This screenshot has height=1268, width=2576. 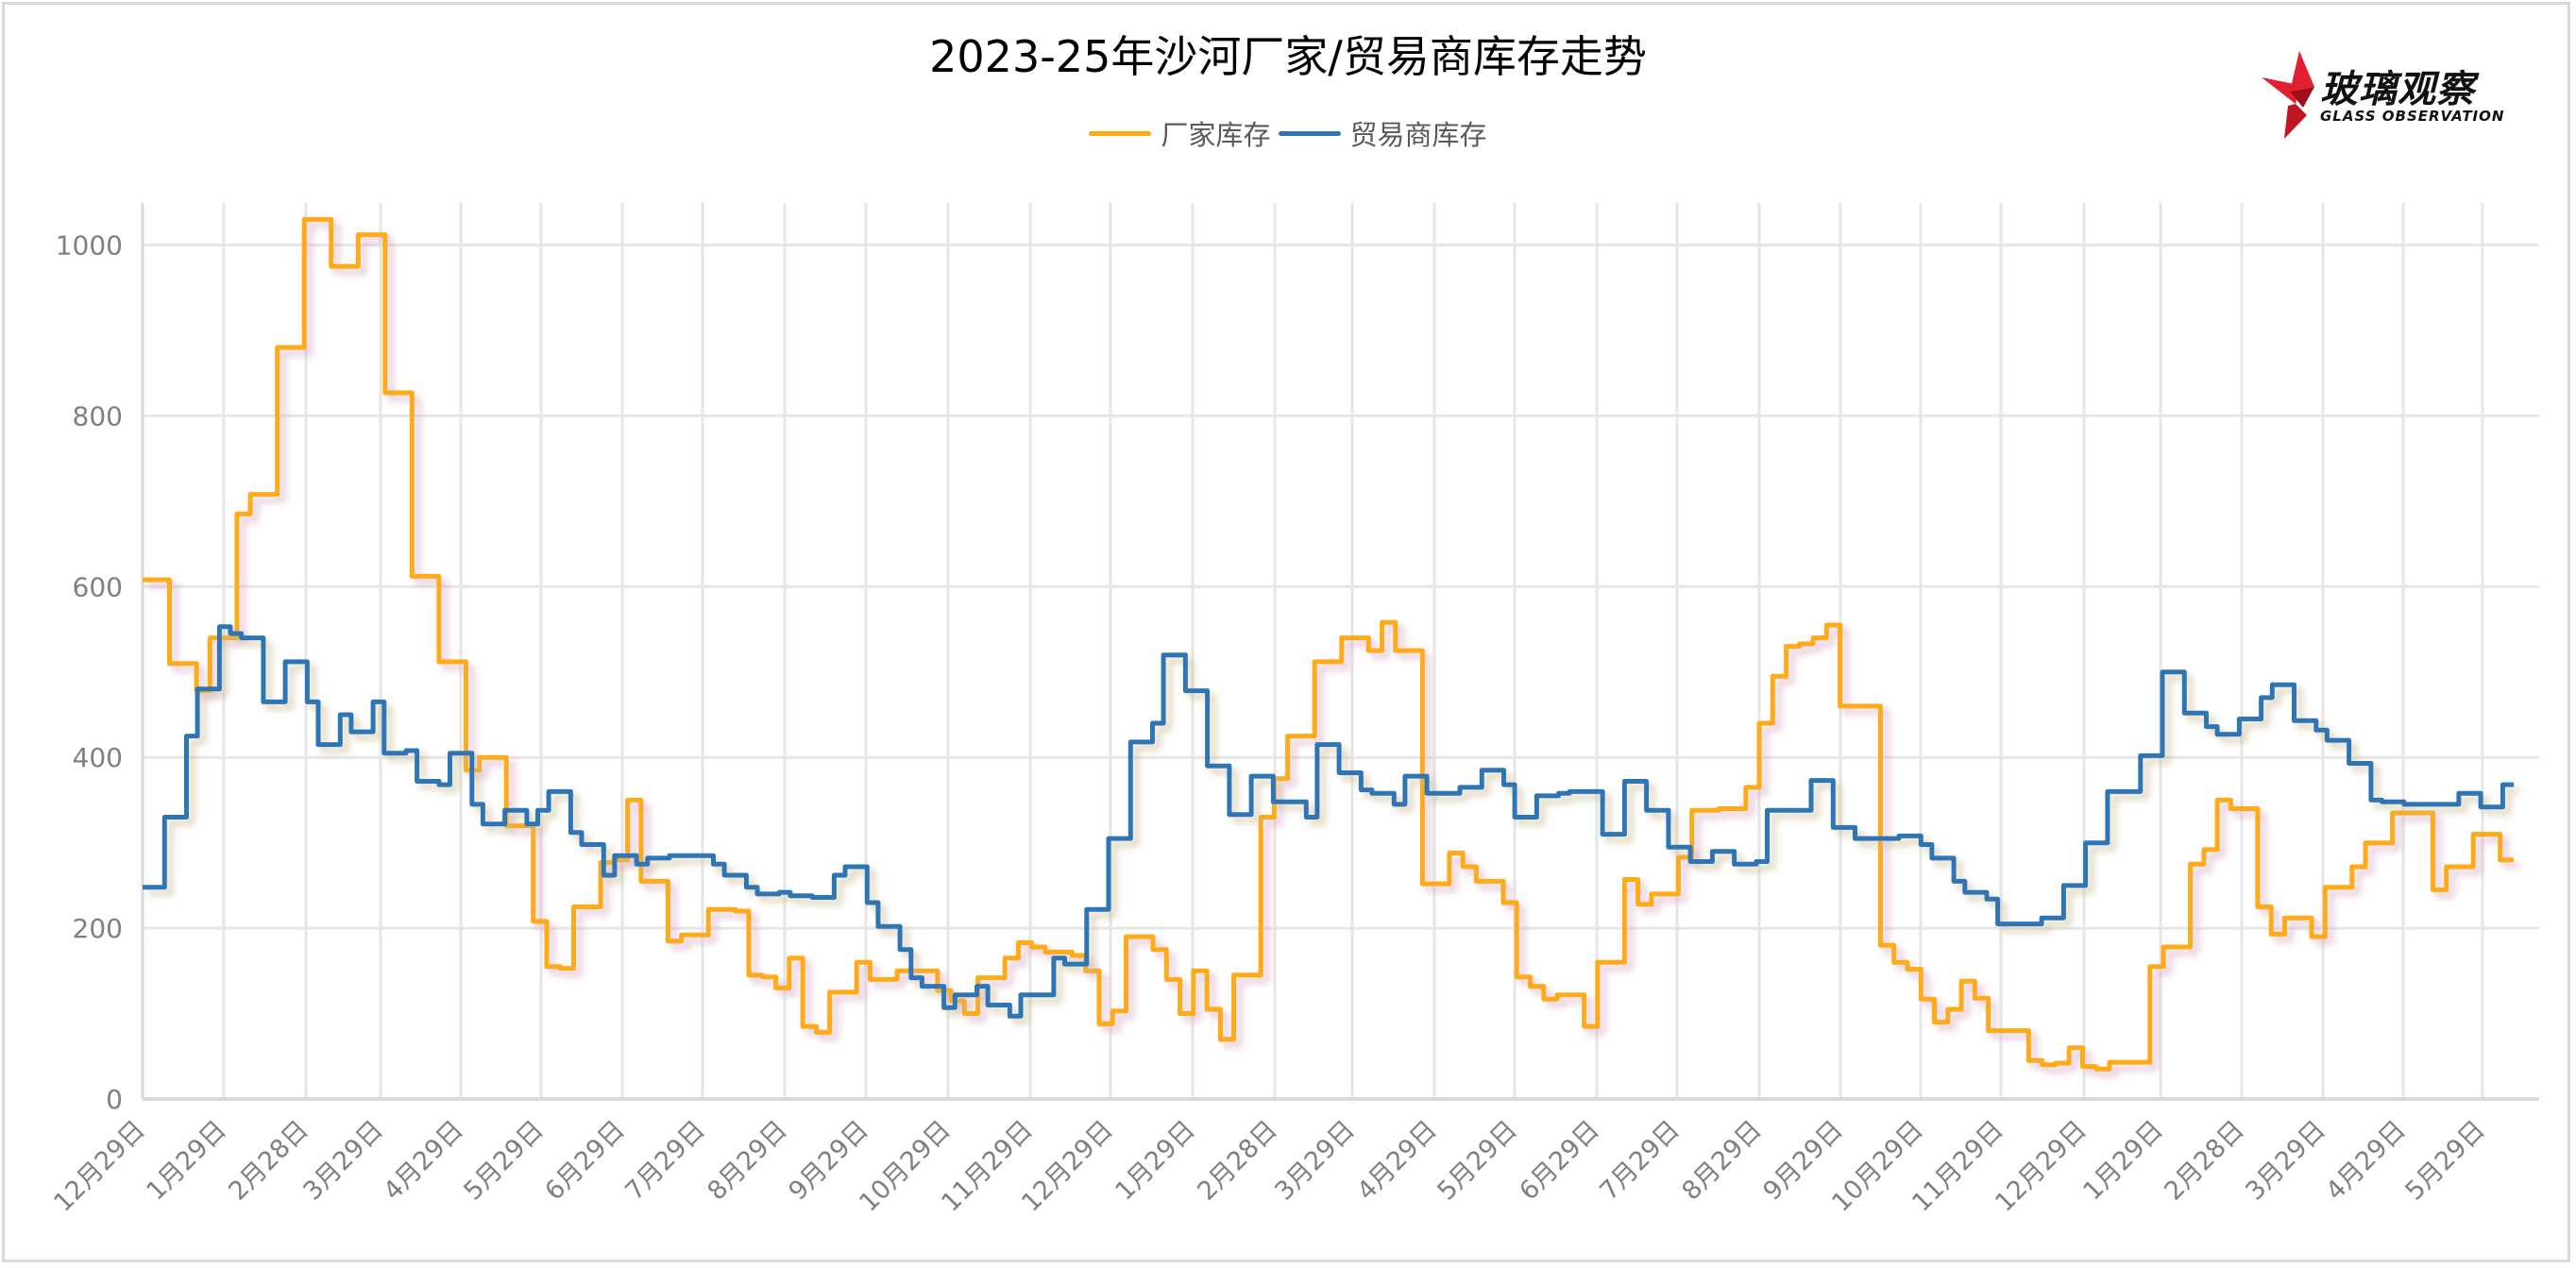 What do you see at coordinates (114, 1100) in the screenshot?
I see `y-tick-label: 0` at bounding box center [114, 1100].